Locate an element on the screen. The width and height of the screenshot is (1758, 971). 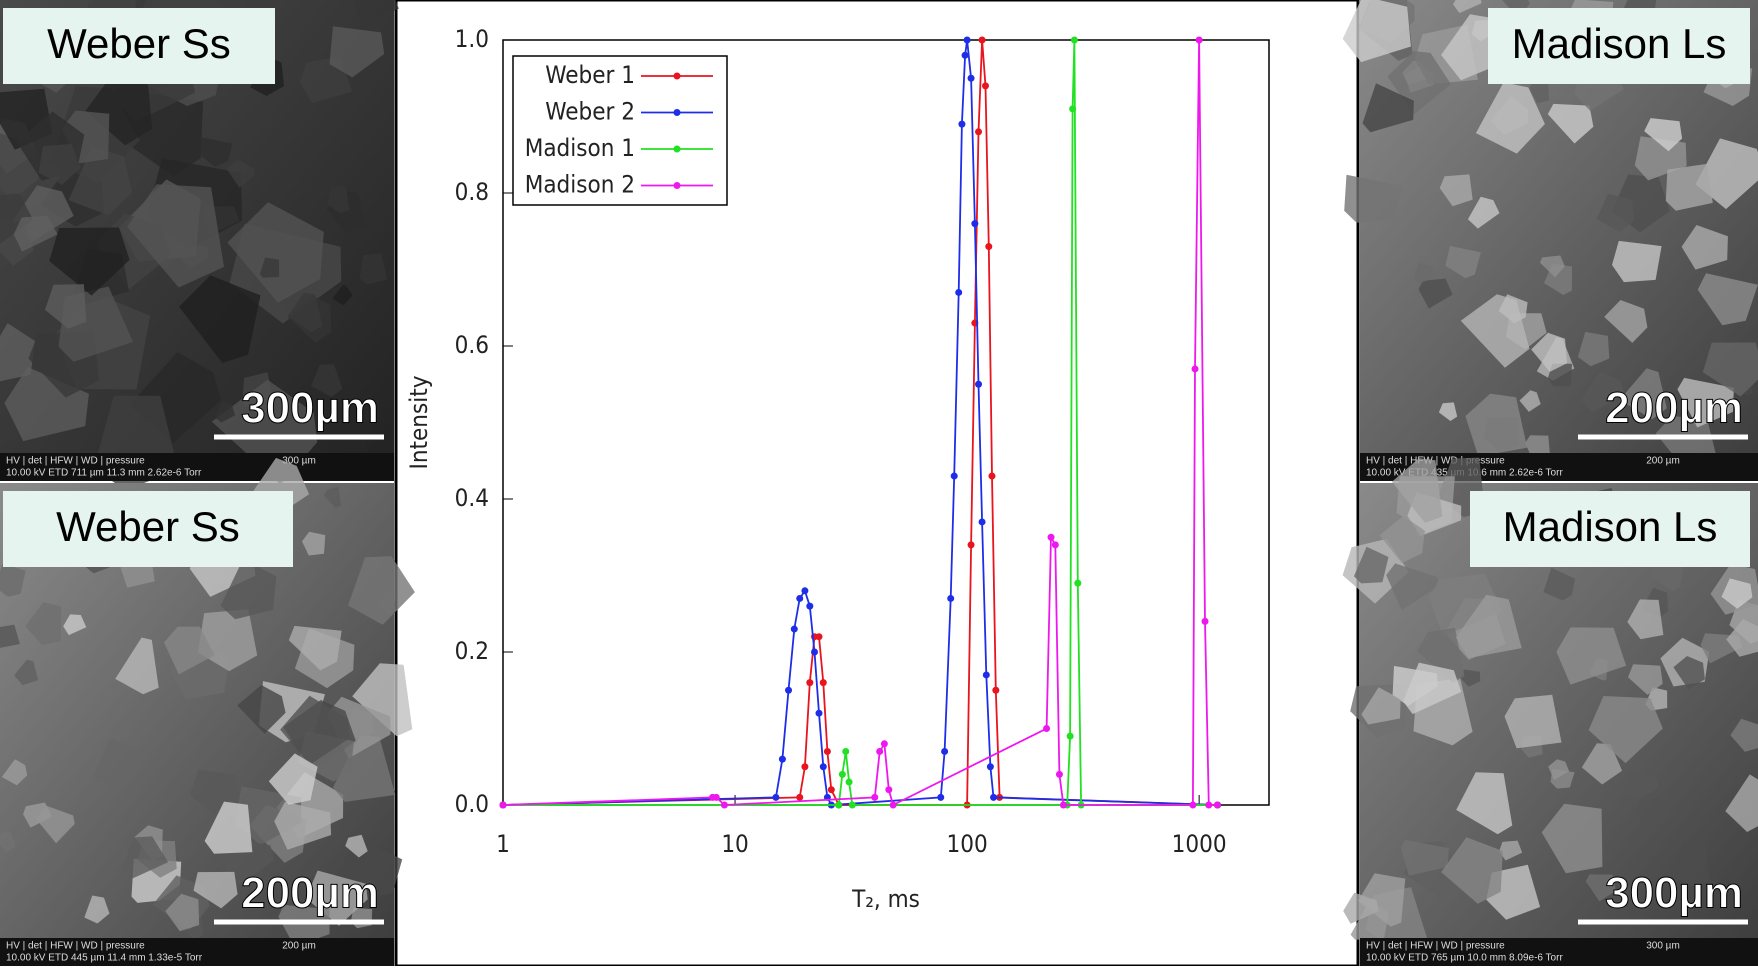
legend-label: Weber 2 is located at coordinates (590, 112).